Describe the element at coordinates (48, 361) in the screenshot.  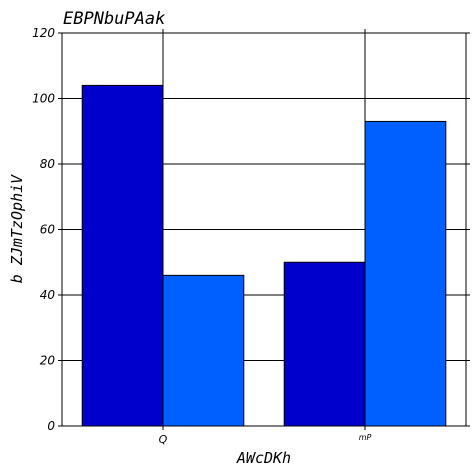
I see `y-tick-label: 20` at that location.